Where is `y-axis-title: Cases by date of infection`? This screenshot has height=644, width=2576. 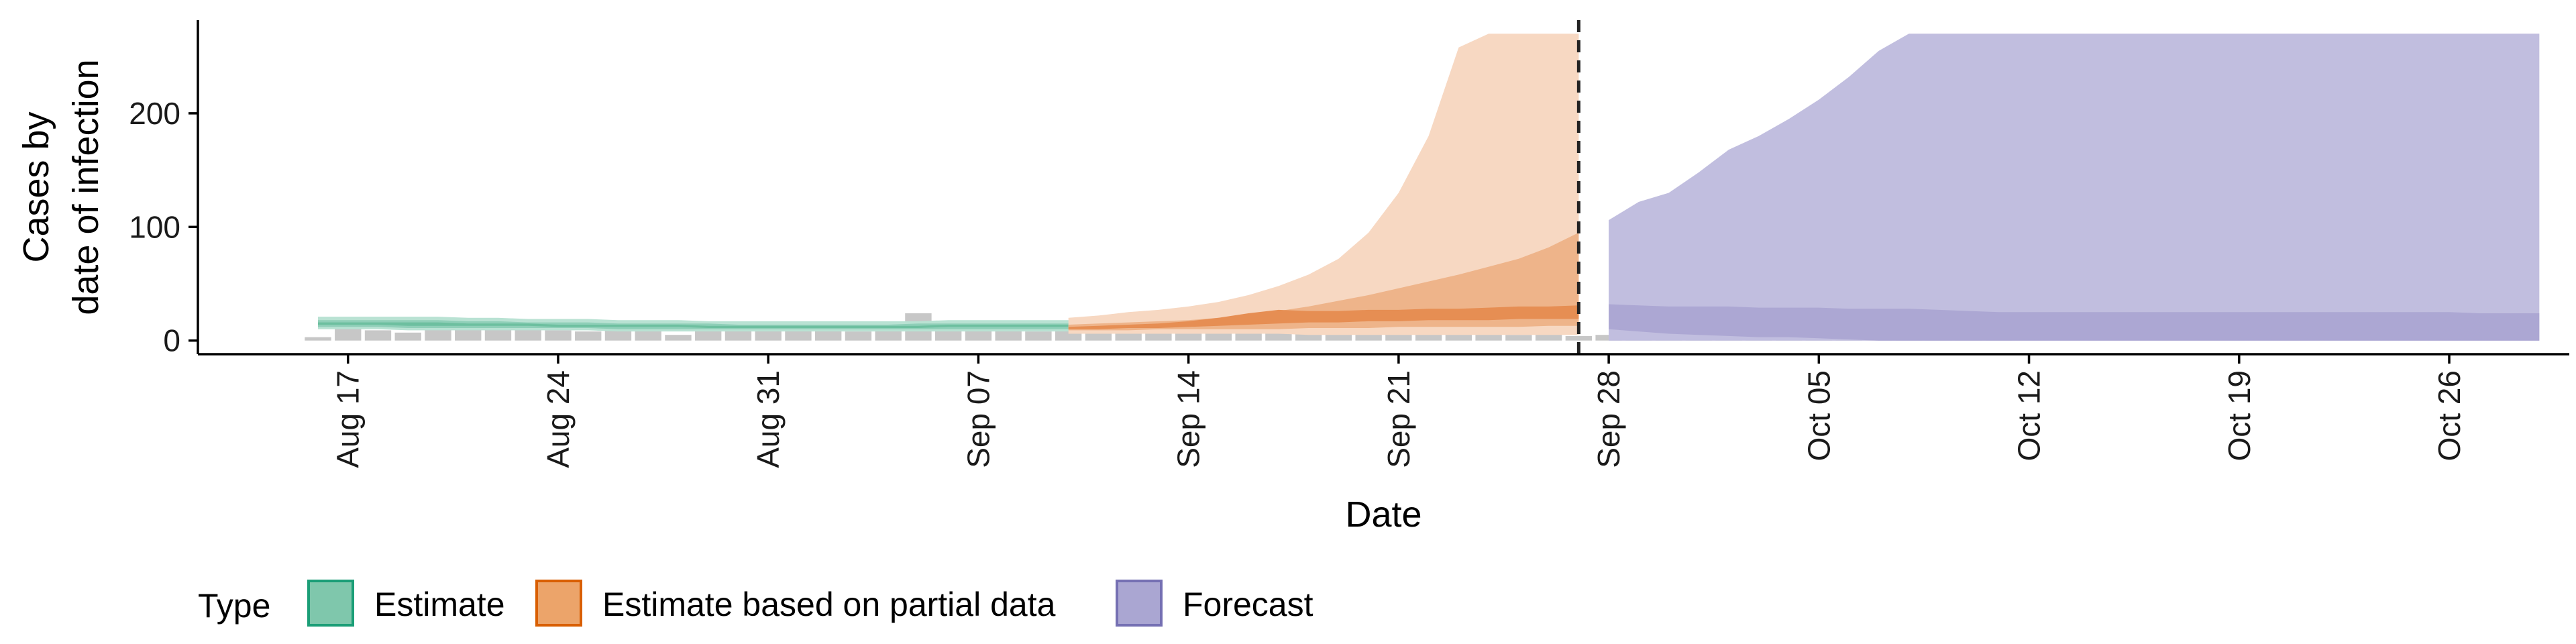
y-axis-title: Cases by date of infection is located at coordinates (61, 187).